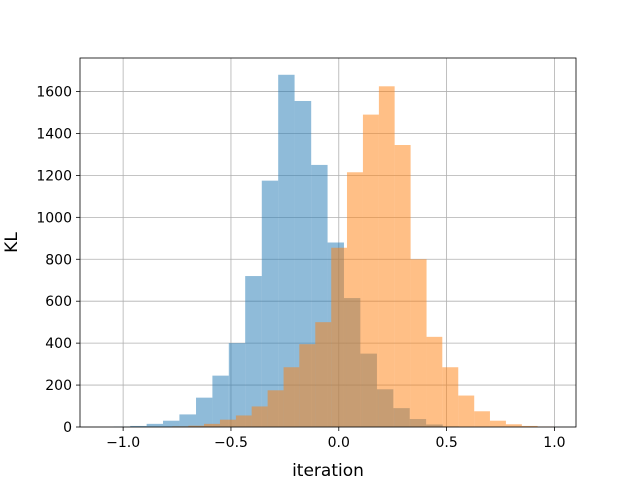 The height and width of the screenshot is (480, 640). Describe the element at coordinates (58, 260) in the screenshot. I see `y-tick-label: 800` at that location.